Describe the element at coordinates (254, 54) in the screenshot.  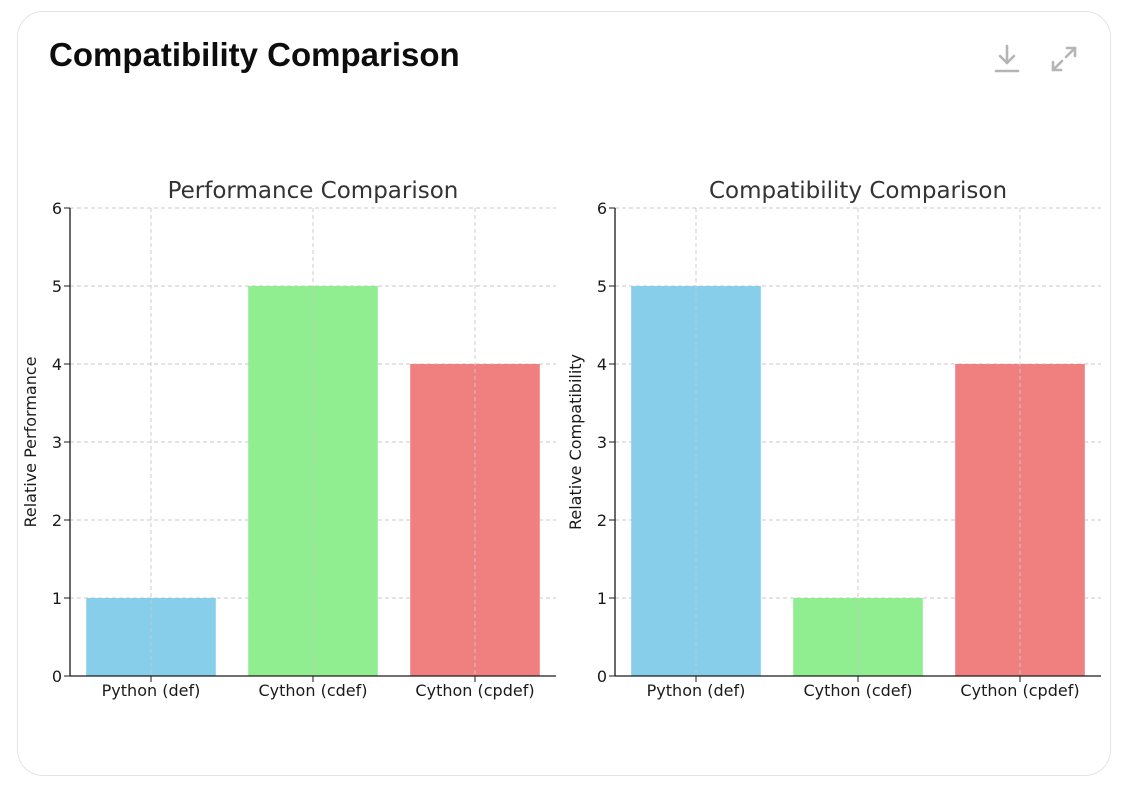
I see `card-title: Compatibility Comparison` at that location.